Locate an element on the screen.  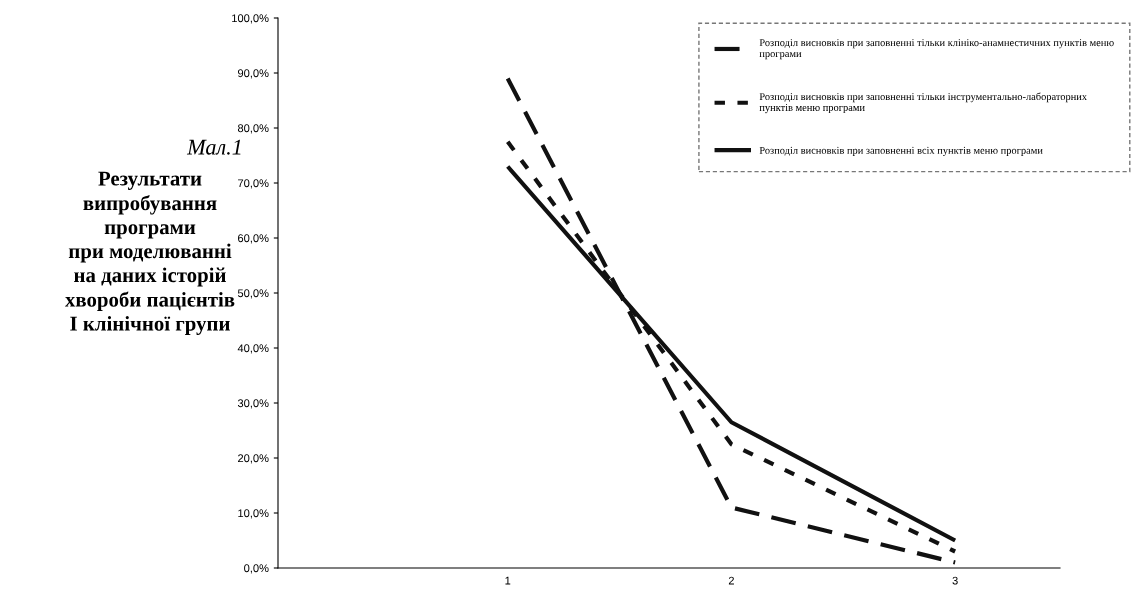
y-tick-label: 30,0% is located at coordinates (253, 404).